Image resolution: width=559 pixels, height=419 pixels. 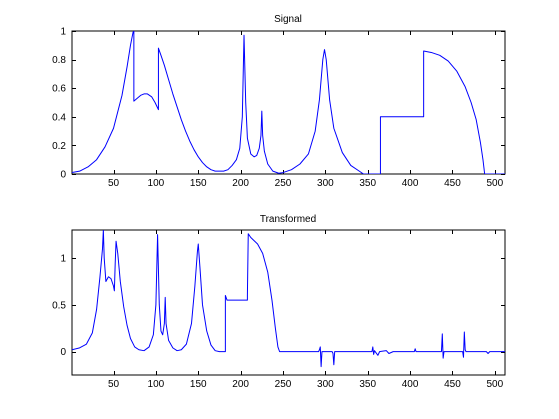 I want to click on transformed-x-tick-label: 250, so click(x=283, y=384).